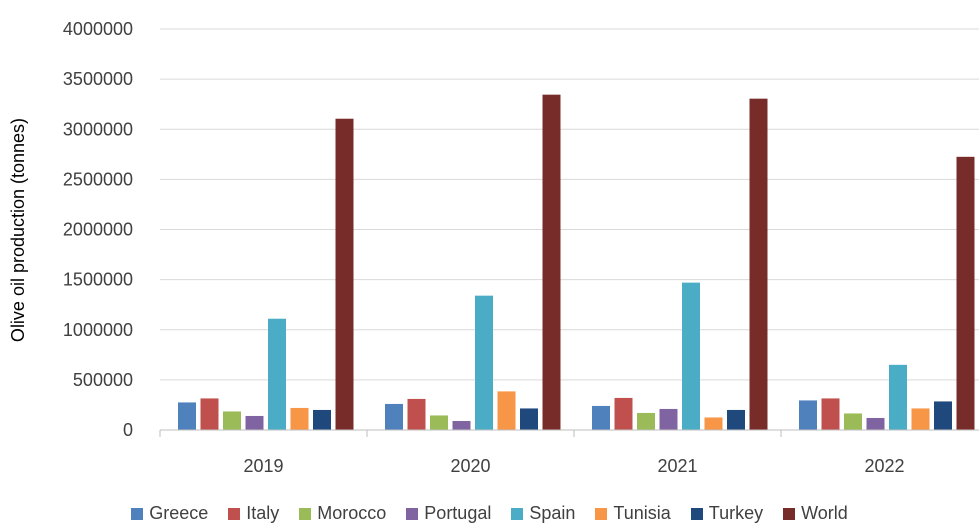  Describe the element at coordinates (18, 230) in the screenshot. I see `y-axis-label: Olive oil production (tonnes)` at that location.